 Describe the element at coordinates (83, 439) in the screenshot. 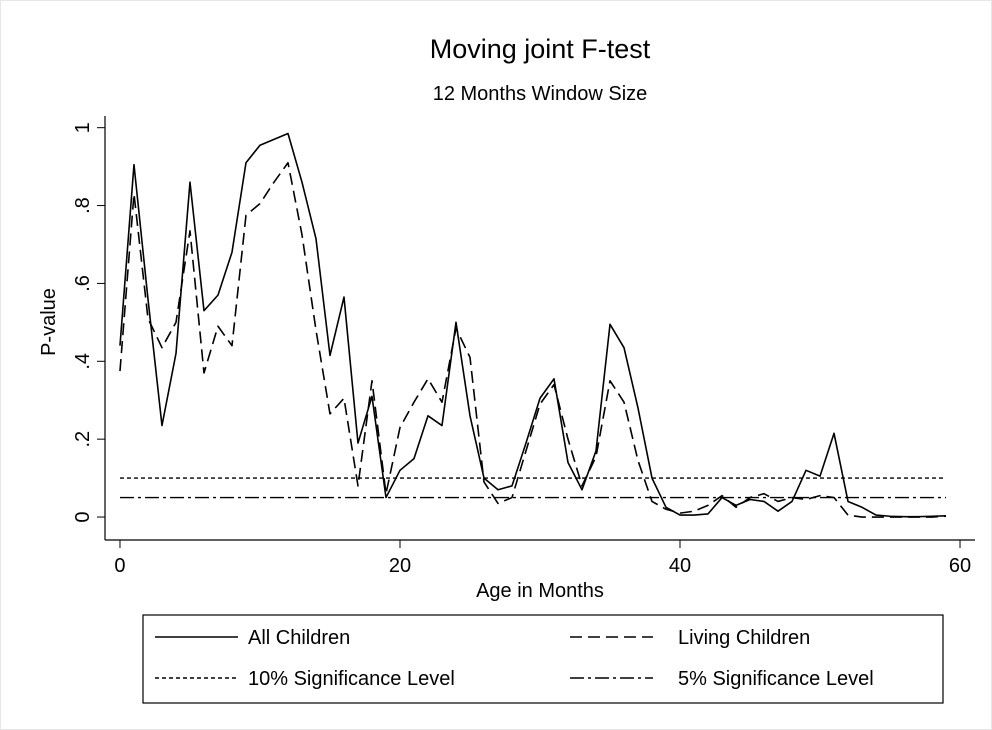

I see `y-tick-label: .2` at that location.